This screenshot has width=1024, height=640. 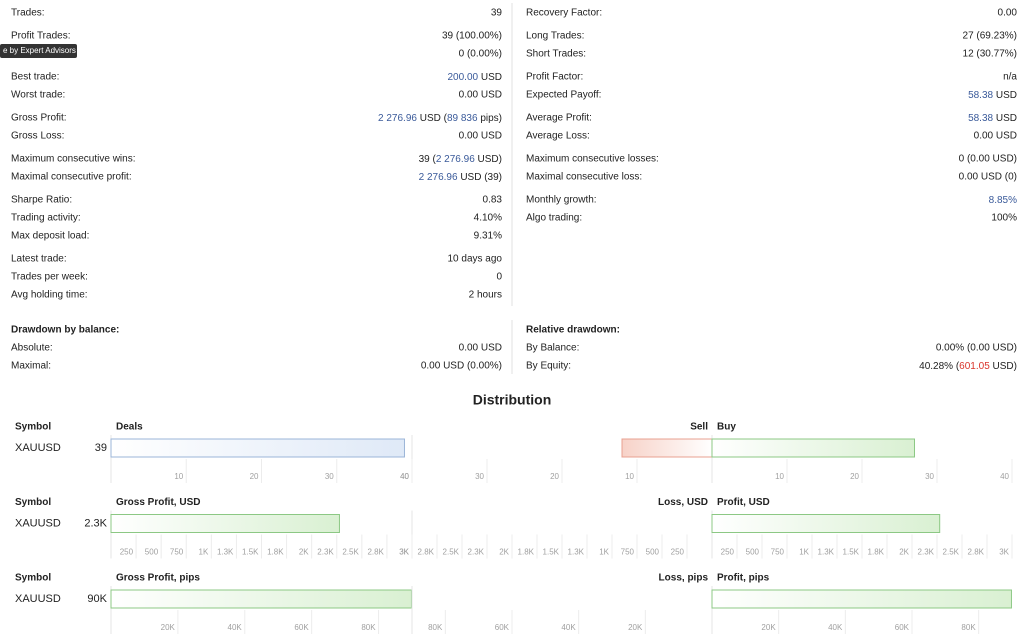 What do you see at coordinates (554, 77) in the screenshot?
I see `stat-label: Profit Factor:` at bounding box center [554, 77].